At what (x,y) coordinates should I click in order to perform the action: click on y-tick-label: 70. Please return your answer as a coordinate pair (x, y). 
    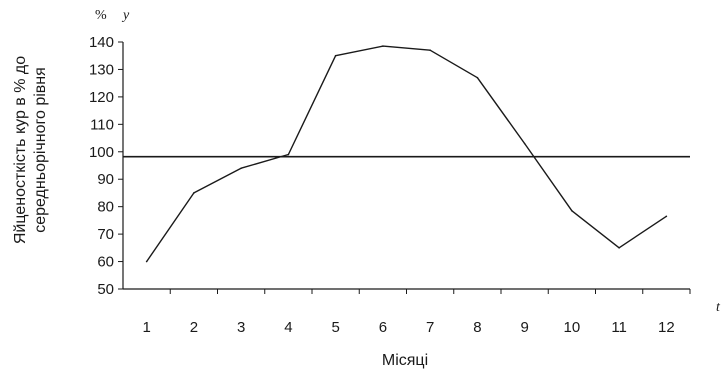
    Looking at the image, I should click on (105, 234).